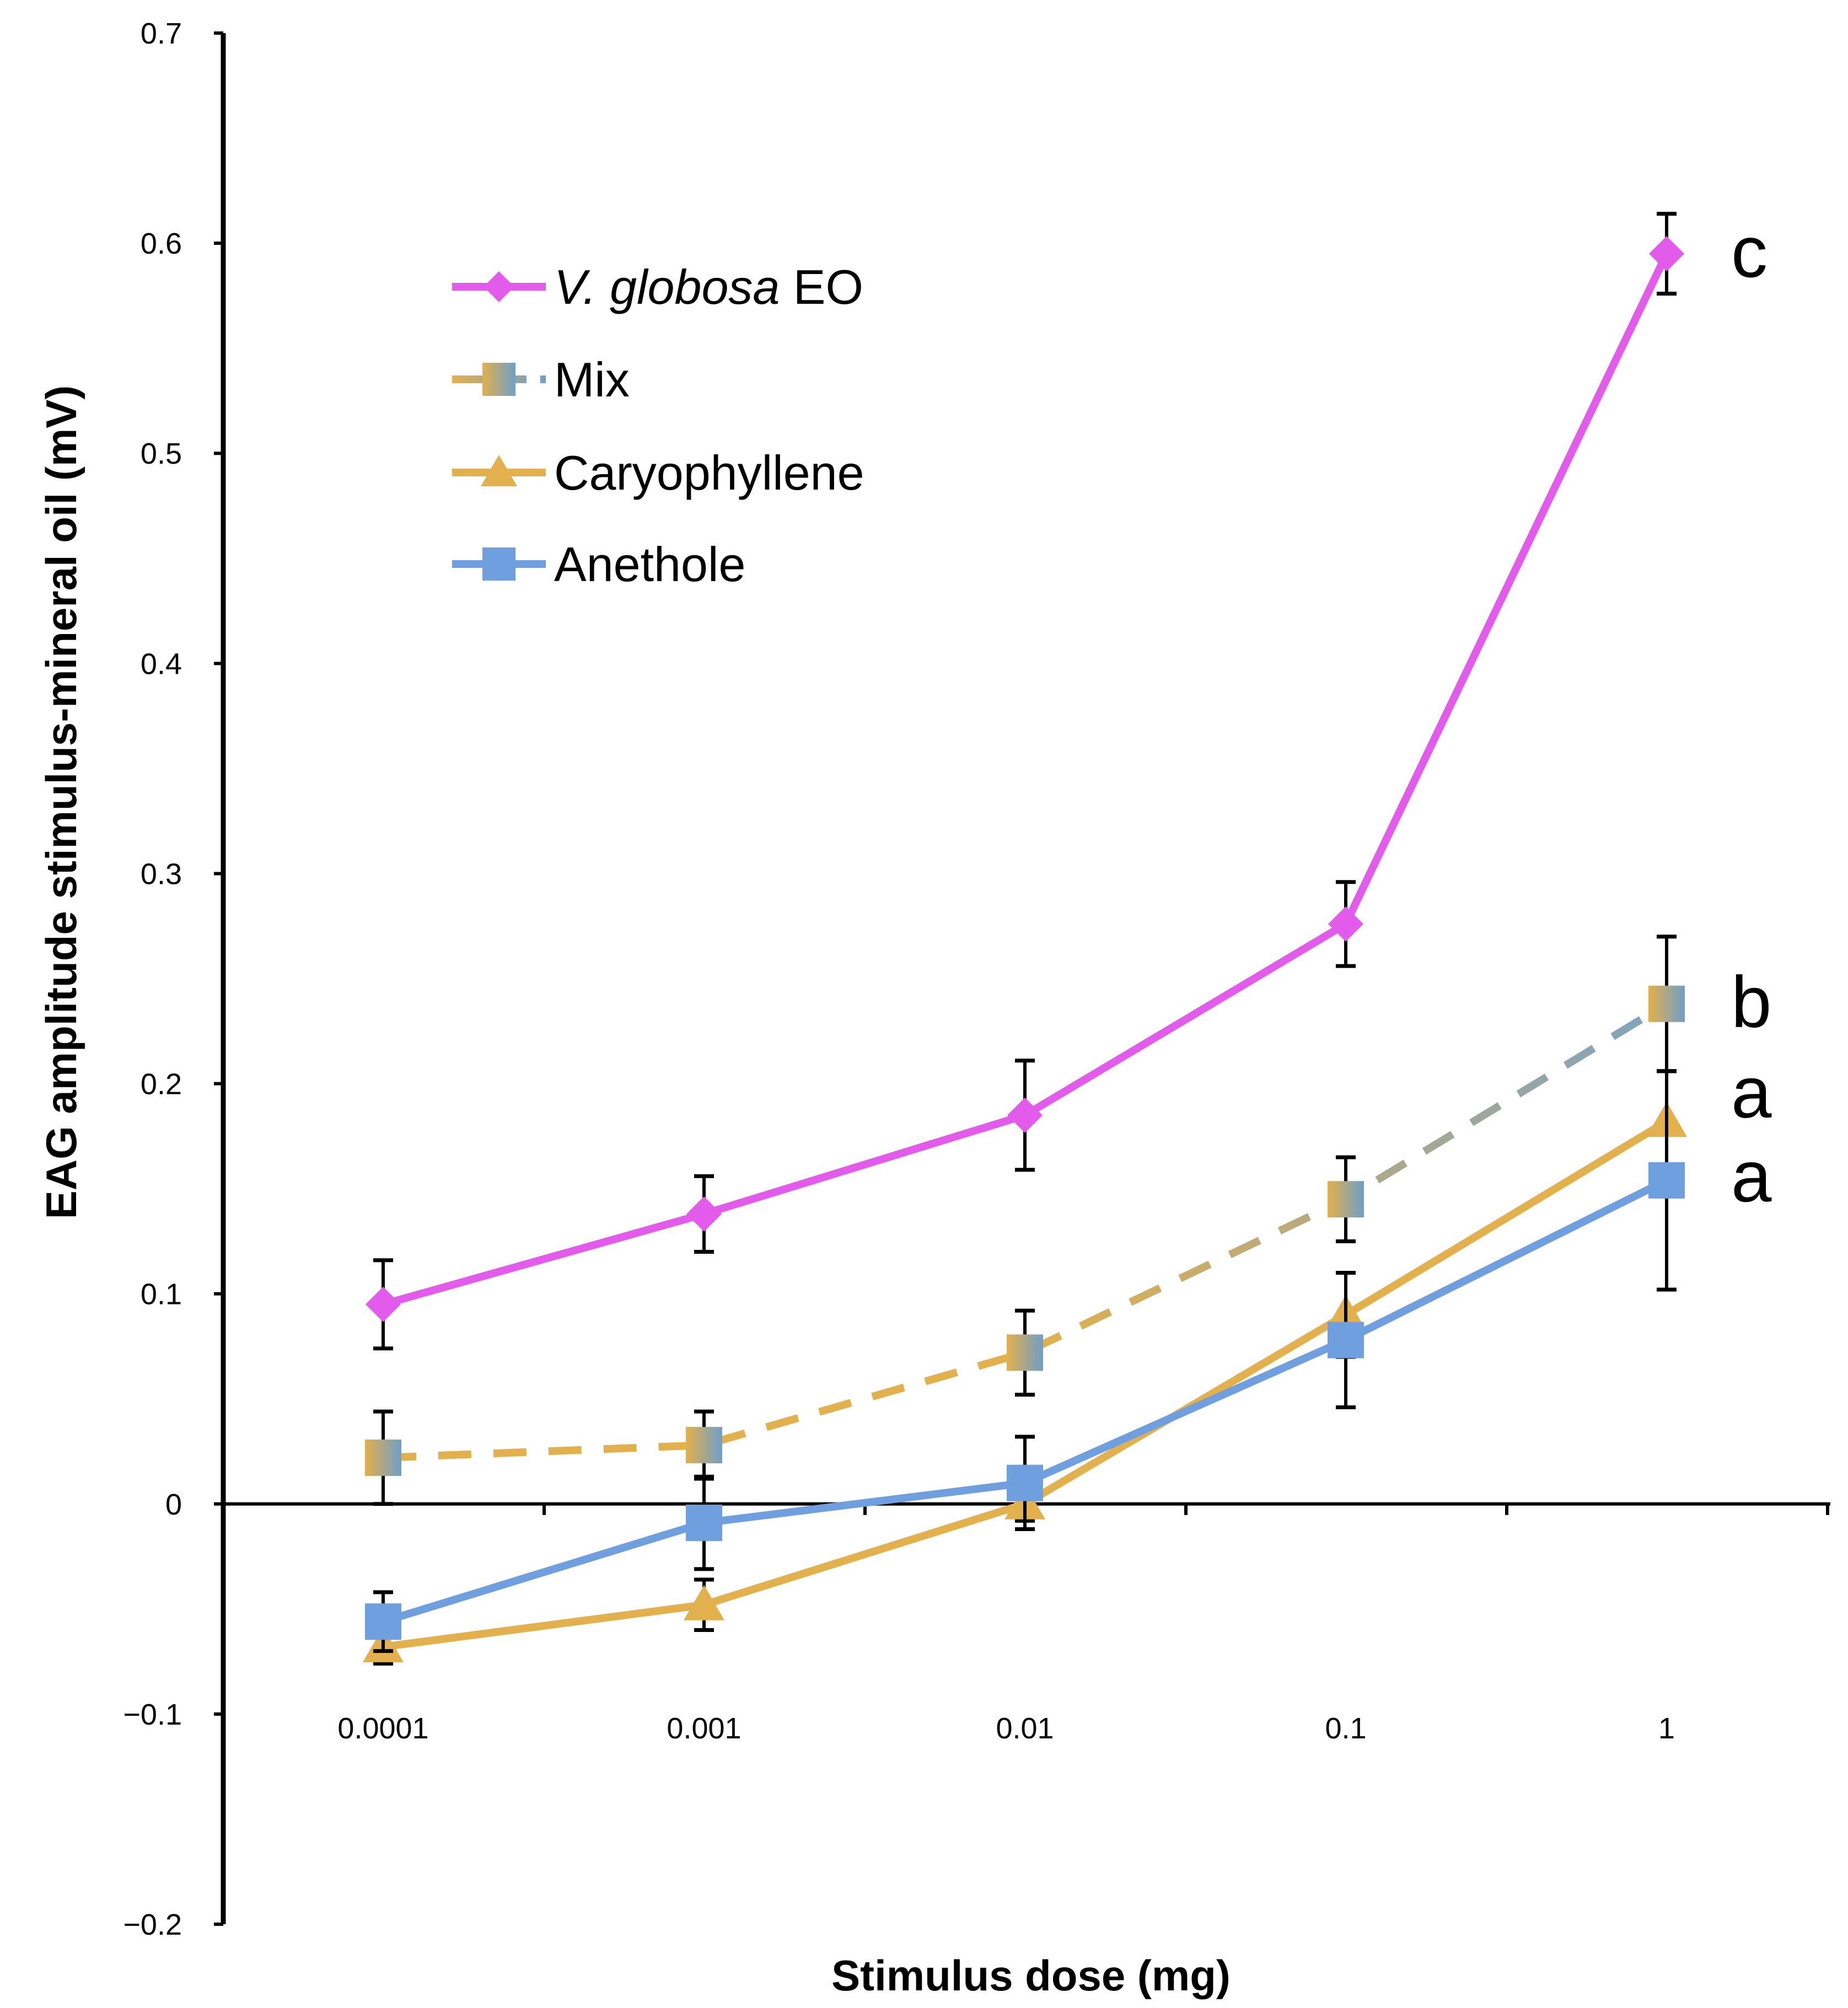 This screenshot has width=1848, height=2008. Describe the element at coordinates (499, 287) in the screenshot. I see `legend-diamond-marker-icon` at that location.